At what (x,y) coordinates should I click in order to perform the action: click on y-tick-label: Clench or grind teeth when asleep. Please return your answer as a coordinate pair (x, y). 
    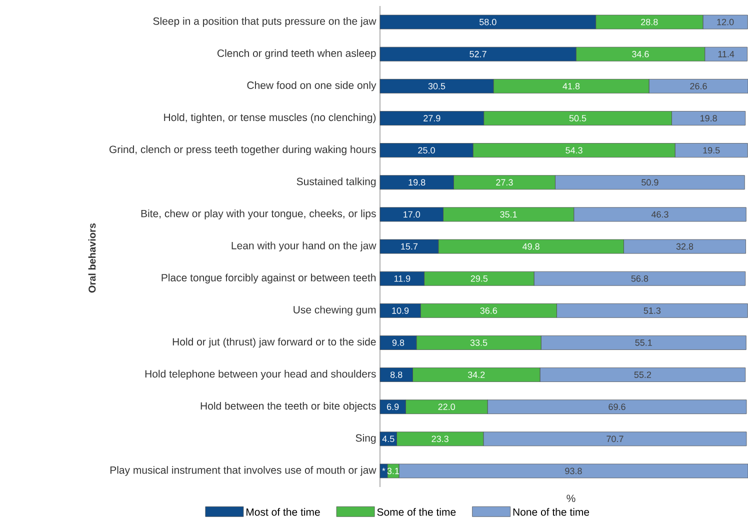
    Looking at the image, I should click on (296, 54).